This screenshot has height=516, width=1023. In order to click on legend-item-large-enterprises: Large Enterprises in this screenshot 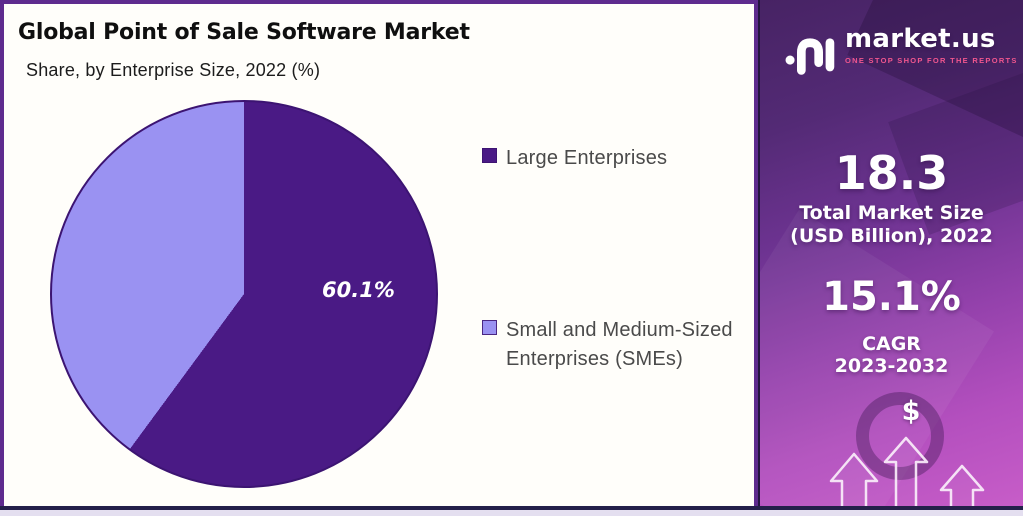, I will do `click(616, 158)`.